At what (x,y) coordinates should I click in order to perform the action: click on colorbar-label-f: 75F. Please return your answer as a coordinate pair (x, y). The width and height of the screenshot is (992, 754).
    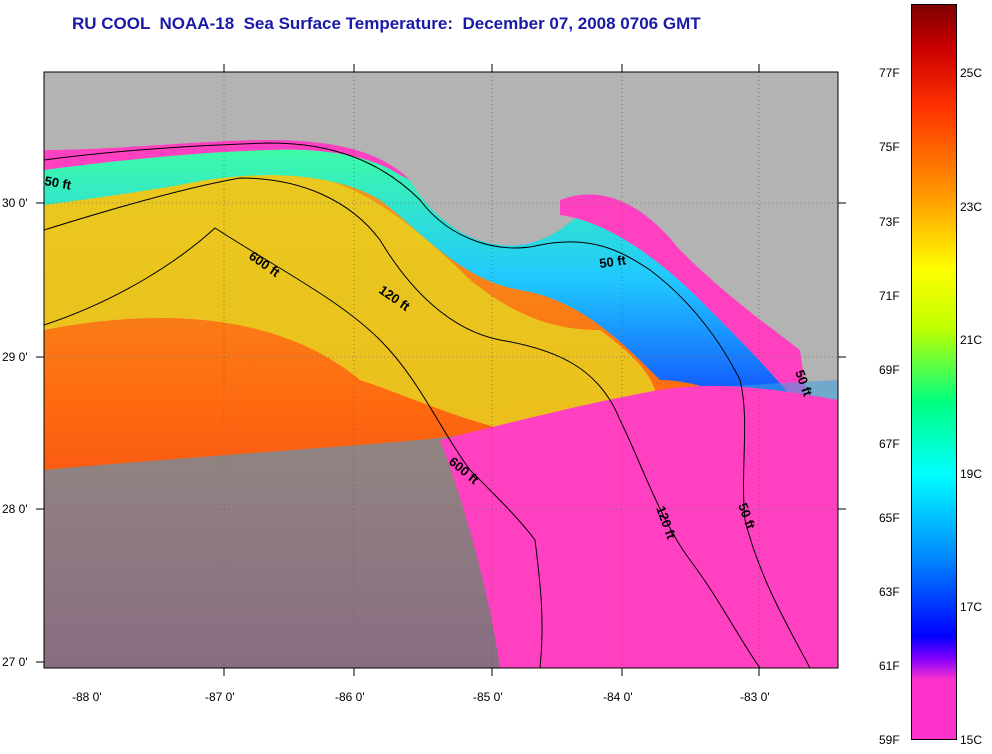
    Looking at the image, I should click on (889, 147).